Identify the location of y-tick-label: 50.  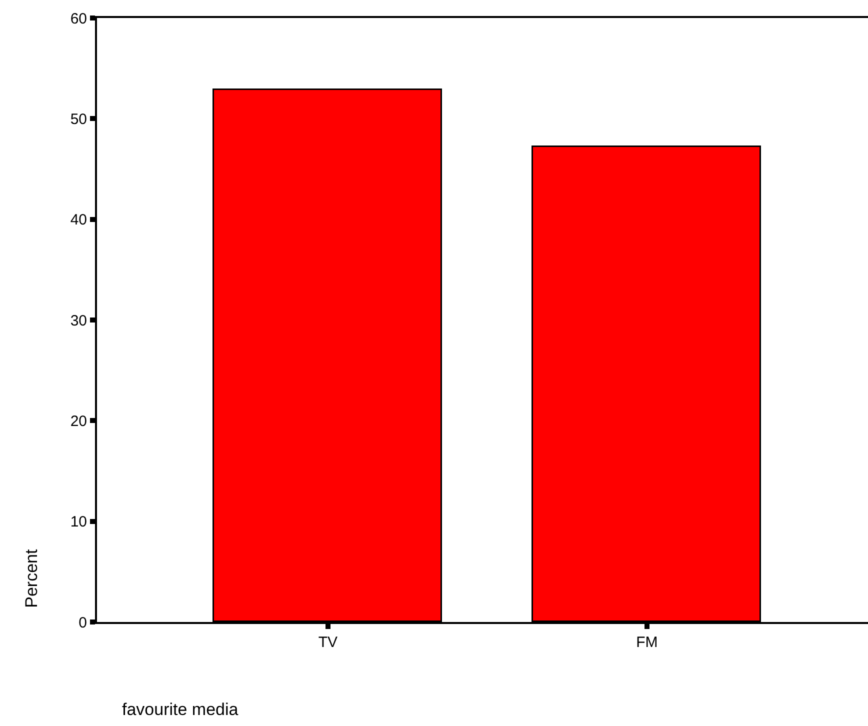
(78, 119).